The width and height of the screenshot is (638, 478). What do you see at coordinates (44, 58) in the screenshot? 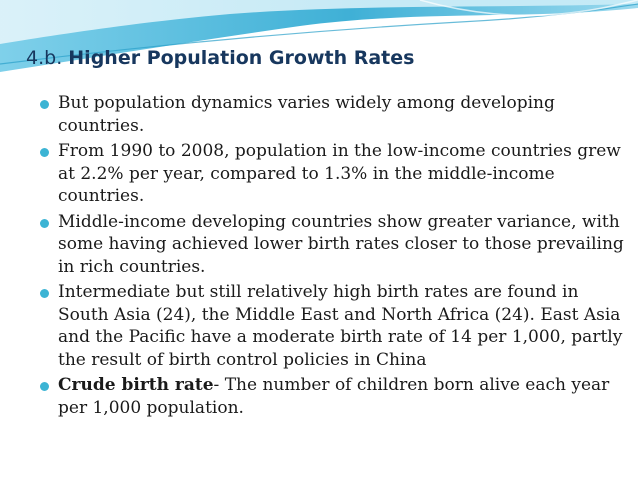
I see `title-prefix: 4.b.` at bounding box center [44, 58].